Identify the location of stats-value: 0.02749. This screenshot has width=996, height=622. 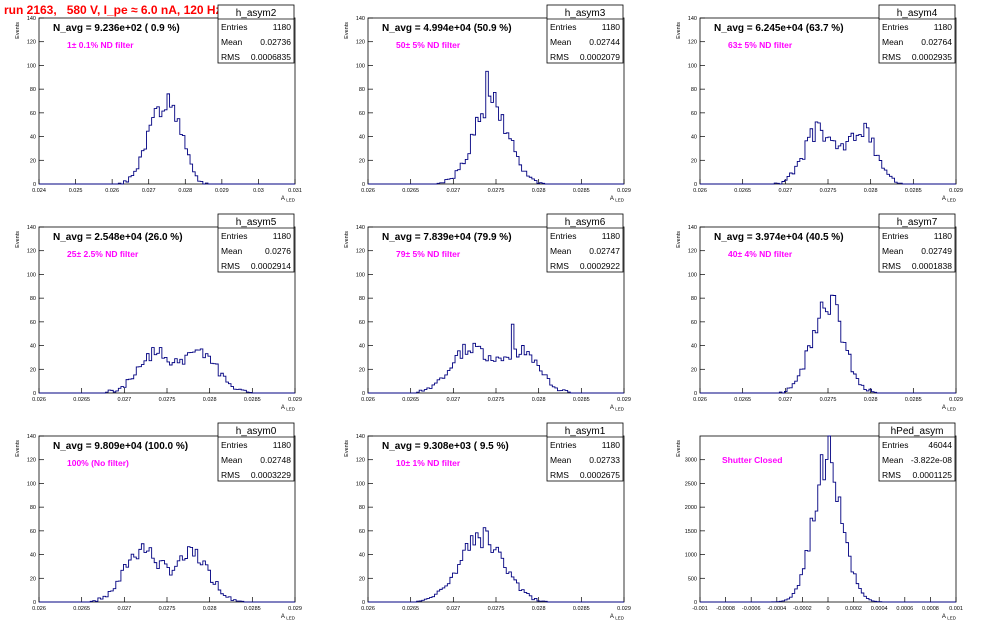
(936, 251).